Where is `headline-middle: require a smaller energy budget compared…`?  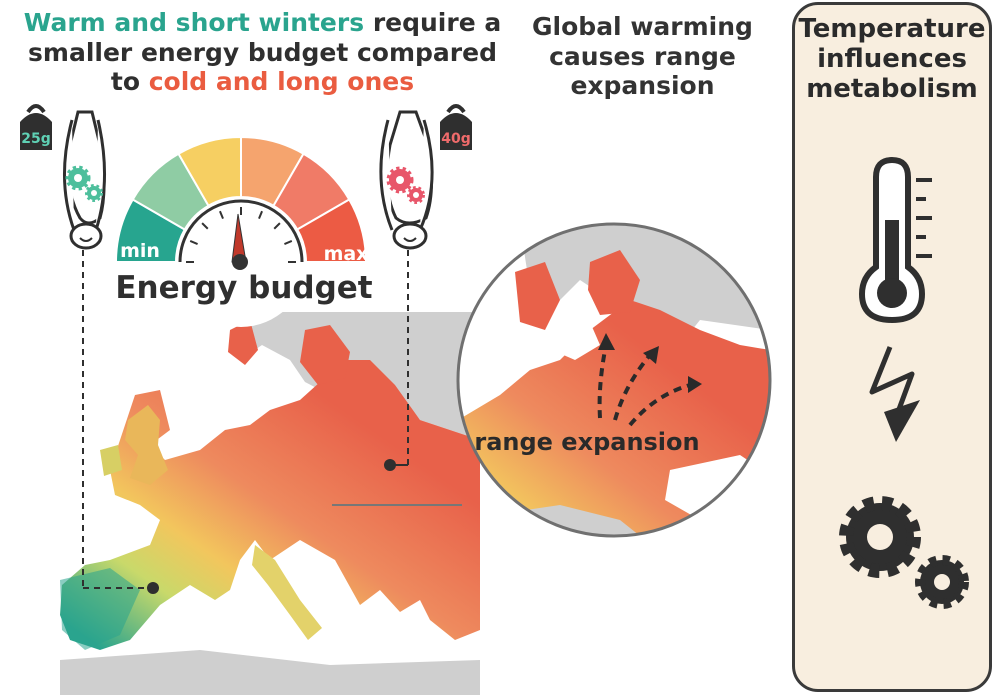
headline-middle: require a smaller energy budget compared… is located at coordinates (265, 52).